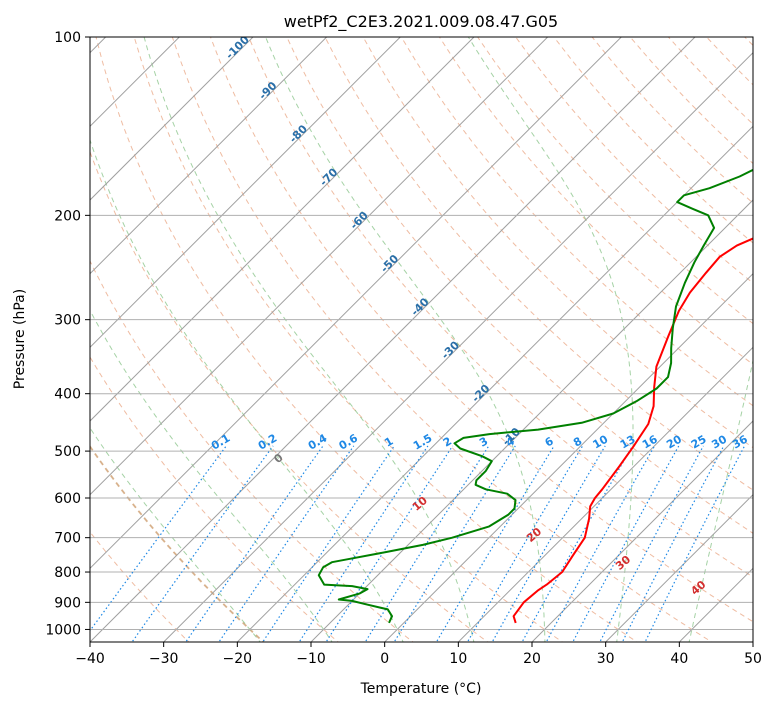 Image resolution: width=775 pixels, height=708 pixels. Describe the element at coordinates (549, 441) in the screenshot. I see `mixing-ratio-label: 6` at that location.